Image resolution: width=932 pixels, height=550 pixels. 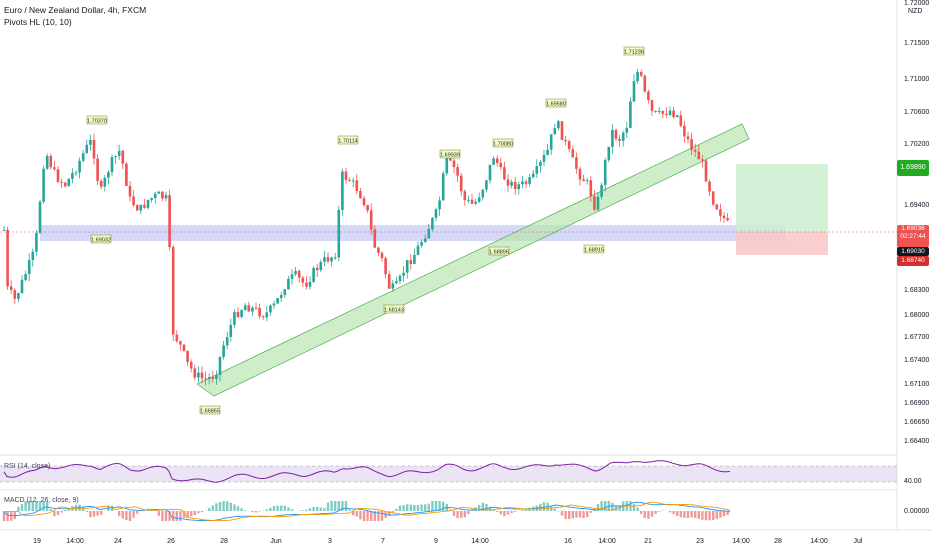 I want to click on price-tick: 1.70200, so click(x=916, y=144).